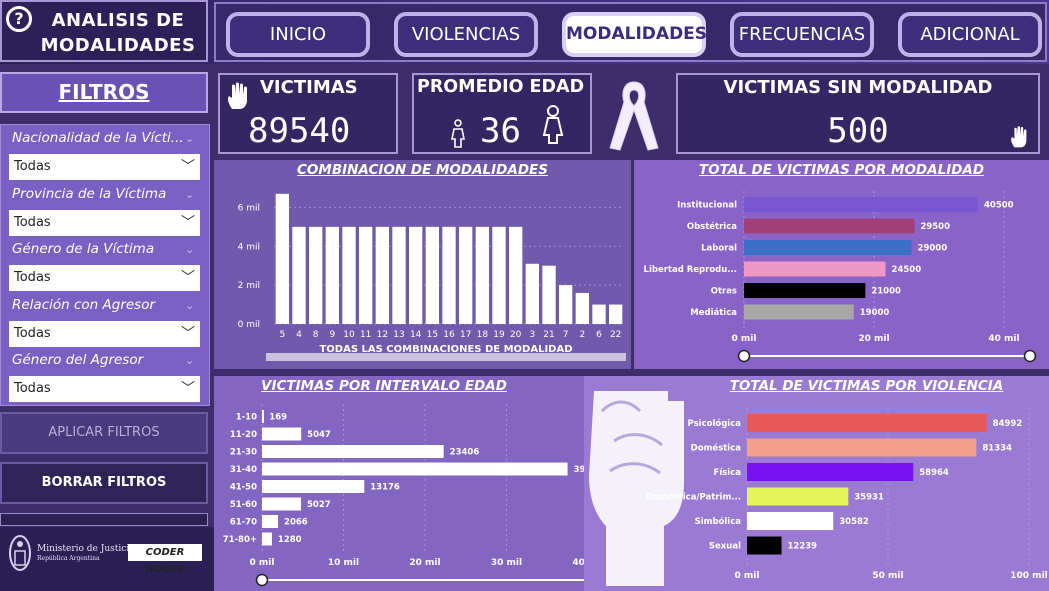 This screenshot has height=591, width=1049. Describe the element at coordinates (970, 34) in the screenshot. I see `tab-adicional: ADICIONAL` at that location.